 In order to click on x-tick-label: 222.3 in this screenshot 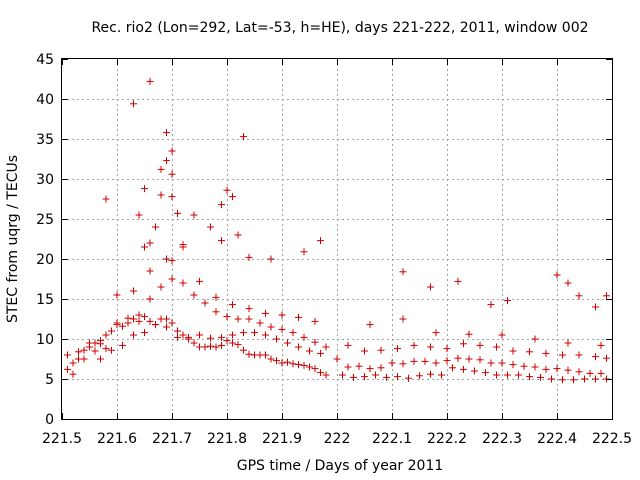, I will do `click(502, 439)`.